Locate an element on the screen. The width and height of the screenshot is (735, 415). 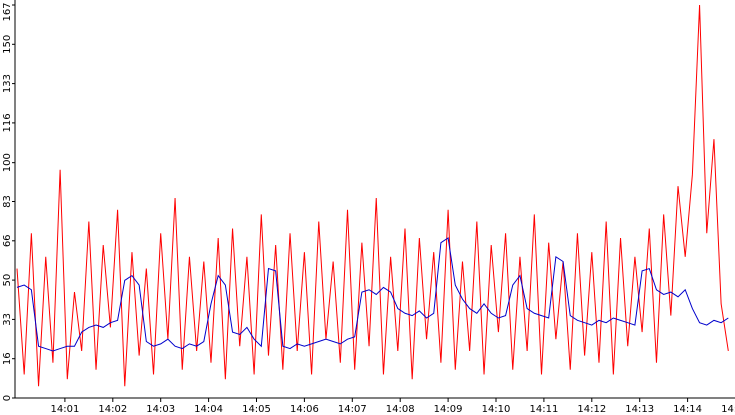
y-tick-label: 116 is located at coordinates (7, 122).